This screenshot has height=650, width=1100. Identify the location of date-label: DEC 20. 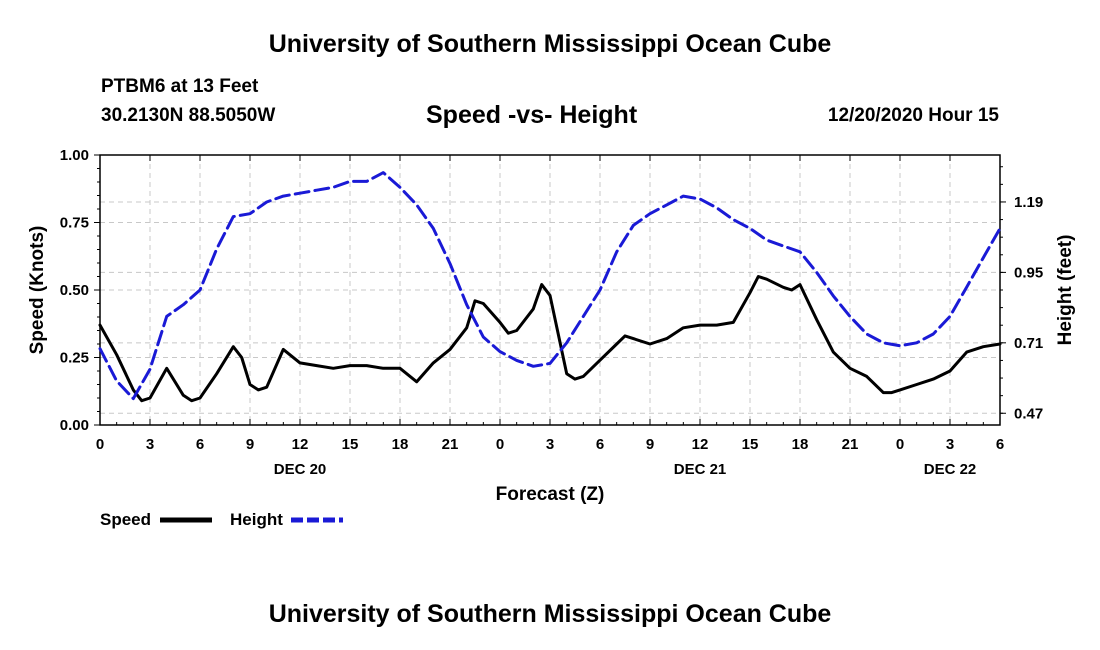
(300, 469).